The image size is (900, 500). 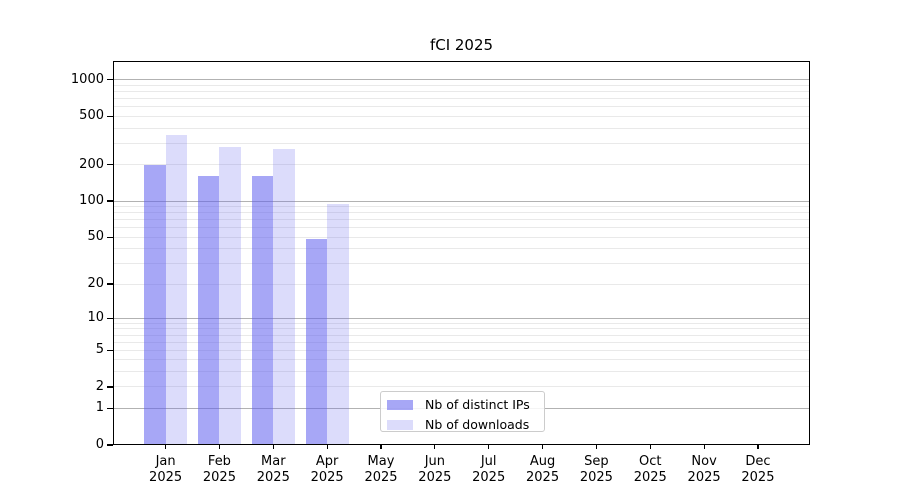 I want to click on y-tick-label: 10, so click(x=95, y=318).